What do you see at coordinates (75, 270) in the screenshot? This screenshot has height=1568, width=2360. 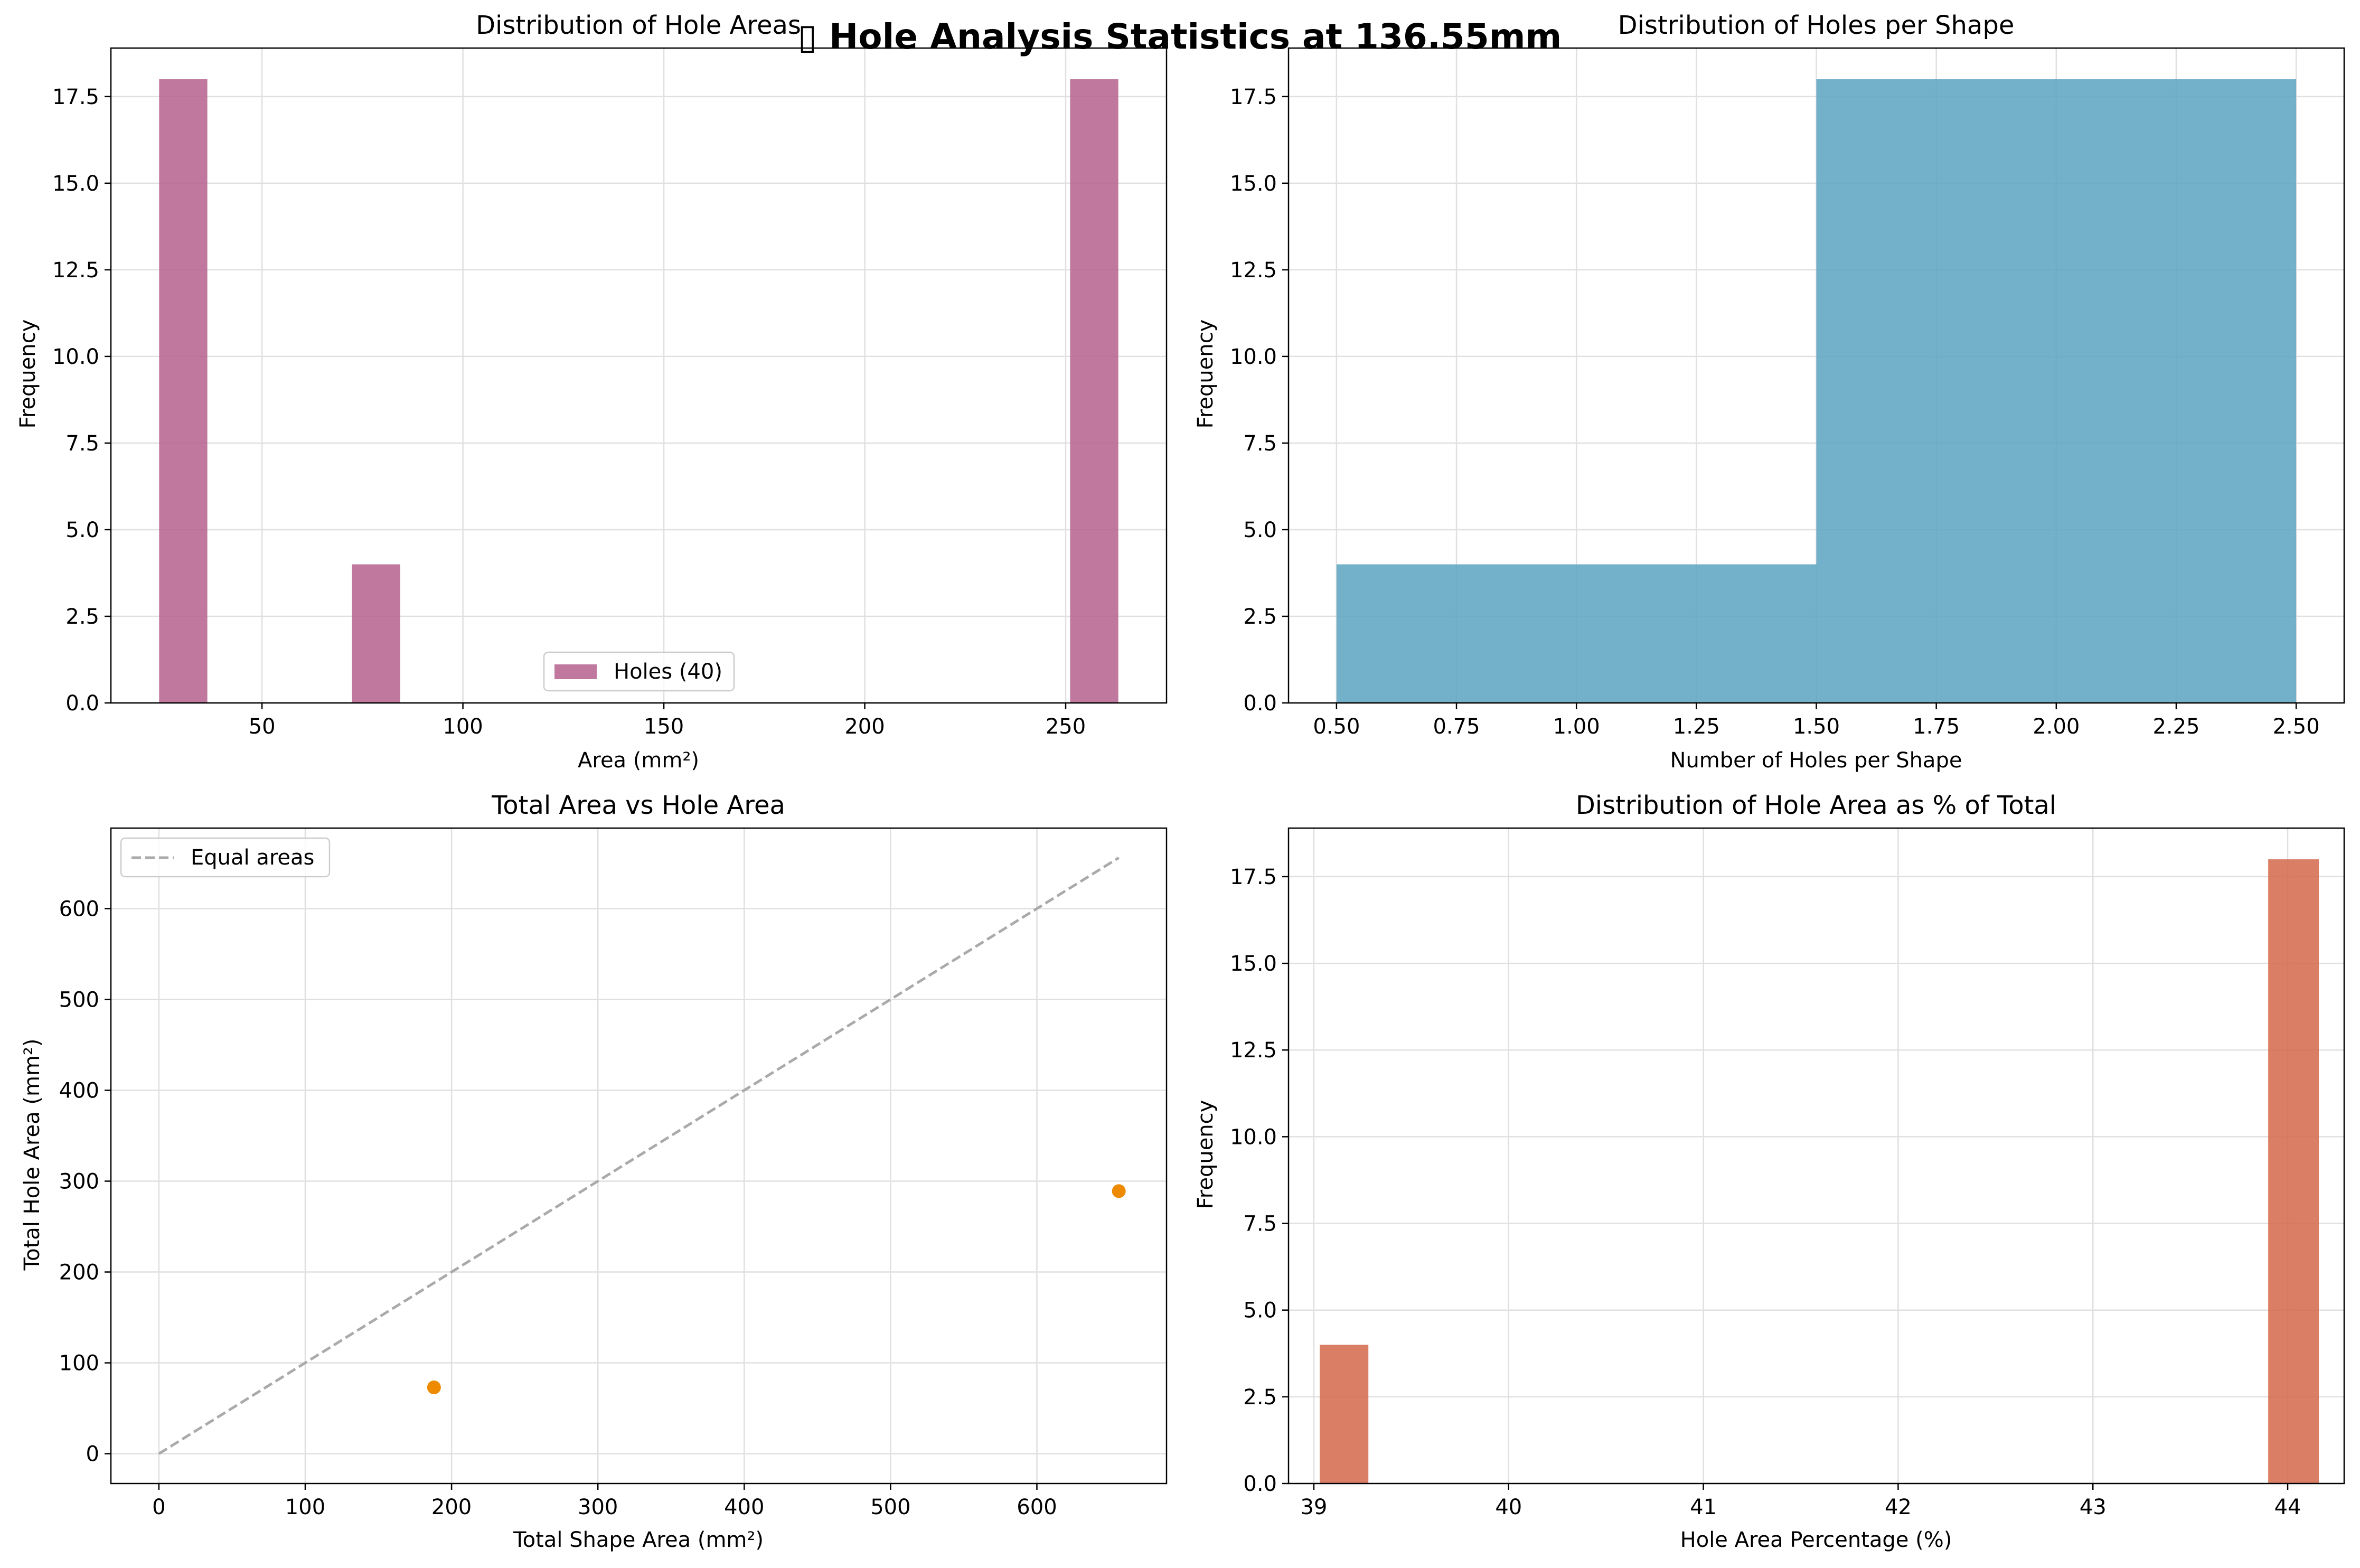 I see `hole-area-y-tick-label: 12.5` at bounding box center [75, 270].